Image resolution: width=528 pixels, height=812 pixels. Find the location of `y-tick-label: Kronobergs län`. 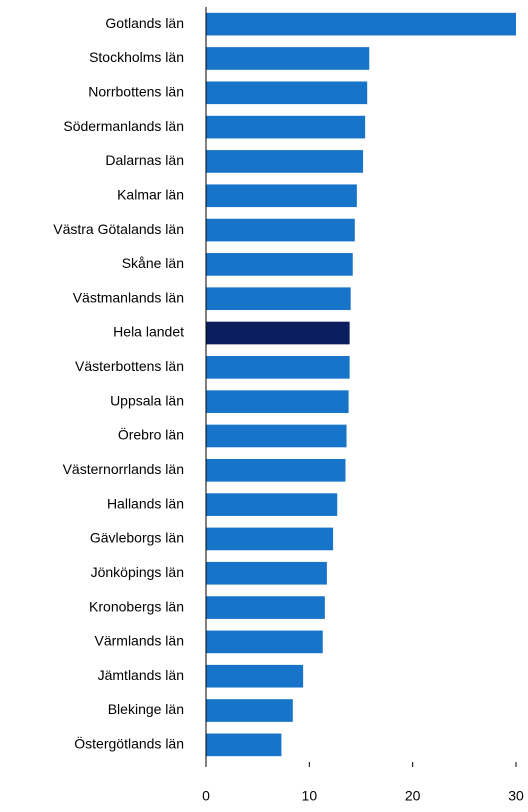

y-tick-label: Kronobergs län is located at coordinates (136, 606).